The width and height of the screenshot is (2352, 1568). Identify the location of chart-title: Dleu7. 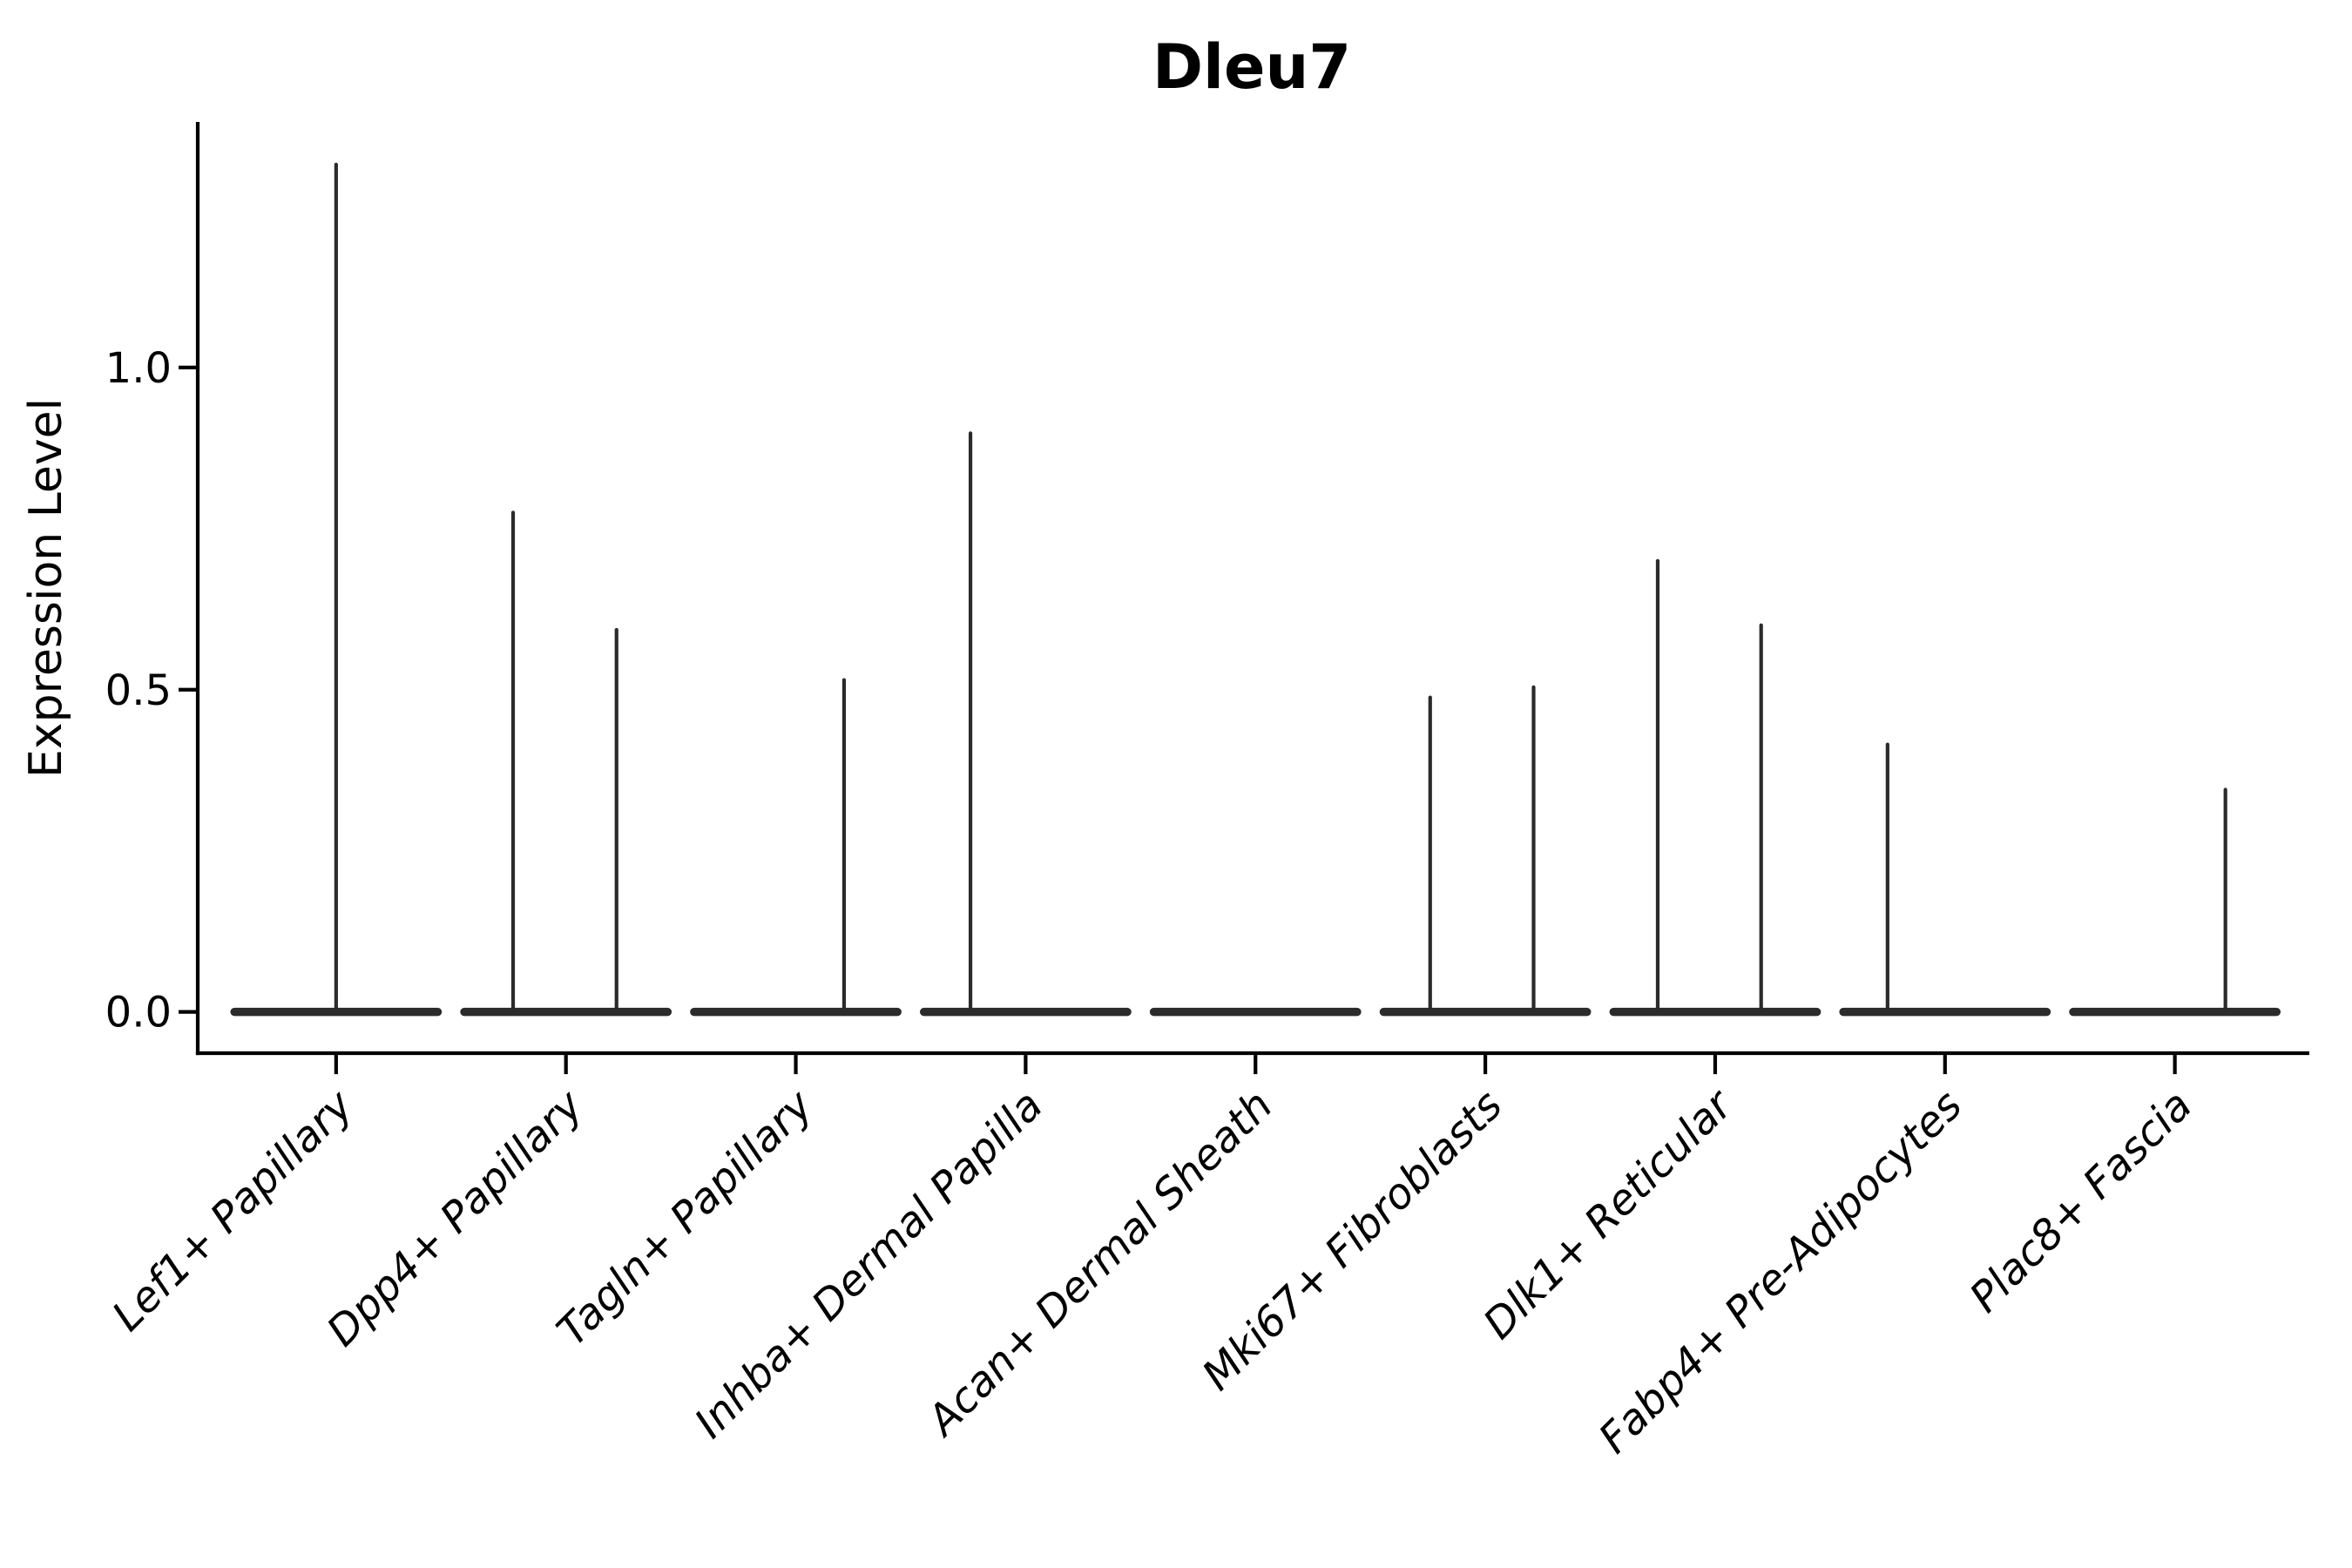
(1251, 67).